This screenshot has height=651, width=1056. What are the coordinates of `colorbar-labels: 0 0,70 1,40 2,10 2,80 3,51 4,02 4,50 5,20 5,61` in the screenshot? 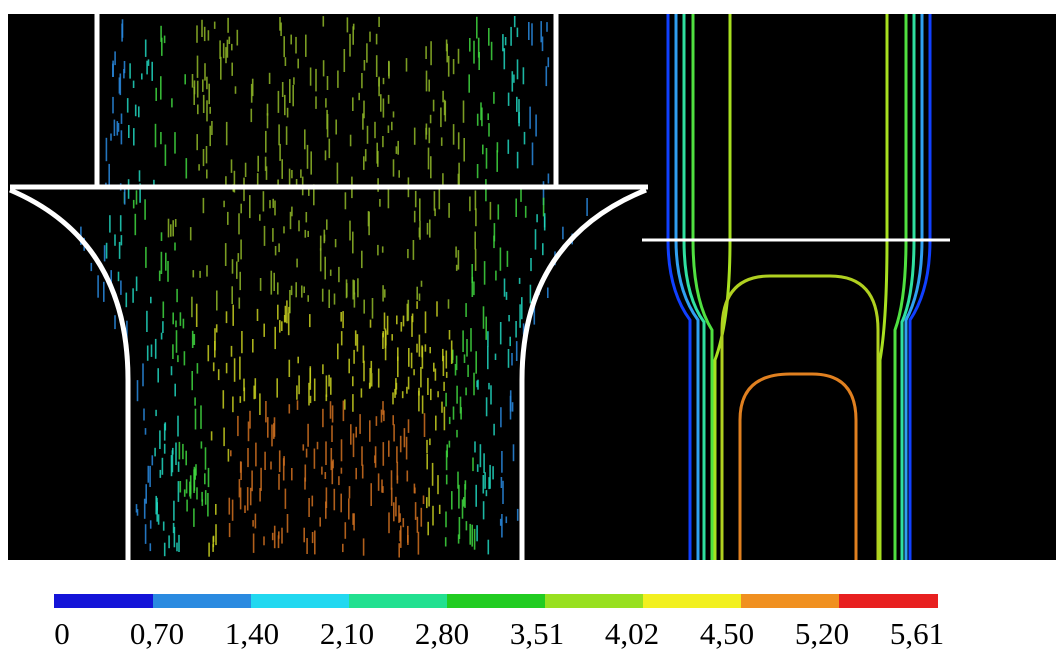 It's located at (499, 633).